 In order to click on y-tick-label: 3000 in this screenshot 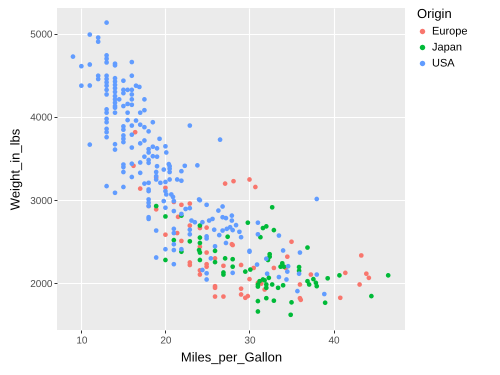, I will do `click(41, 201)`.